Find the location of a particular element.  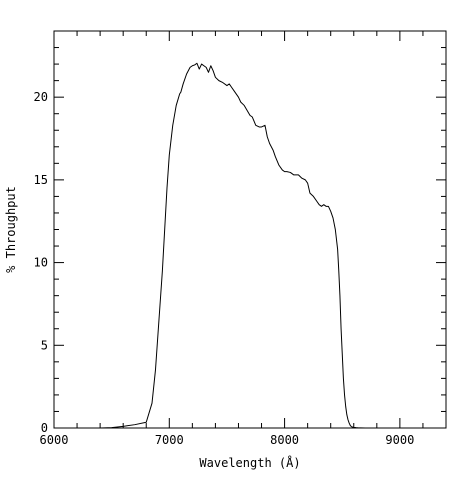

y-tick-label: 20 is located at coordinates (41, 97).